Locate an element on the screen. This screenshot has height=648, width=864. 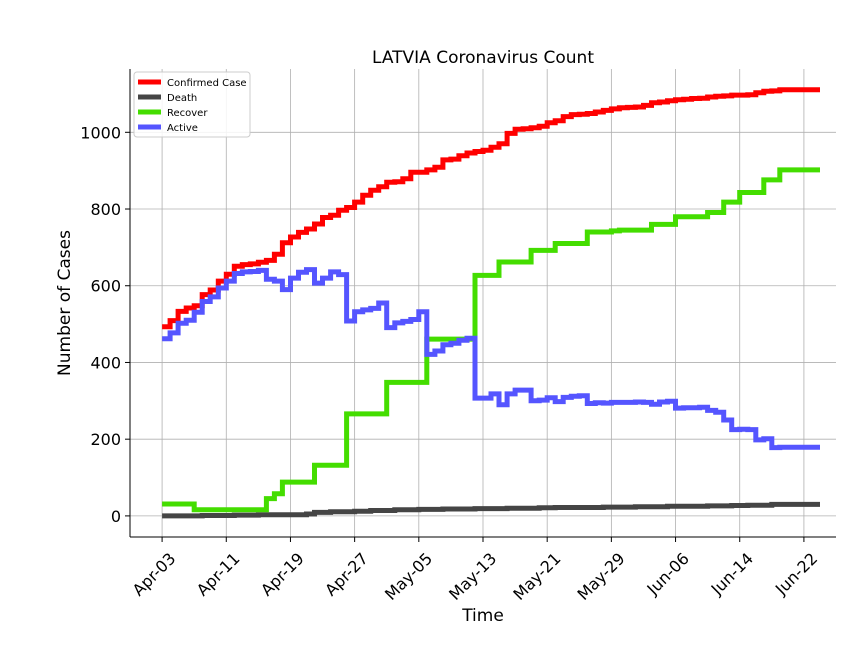
x-tick-label: Apr-03 is located at coordinates (154, 574).